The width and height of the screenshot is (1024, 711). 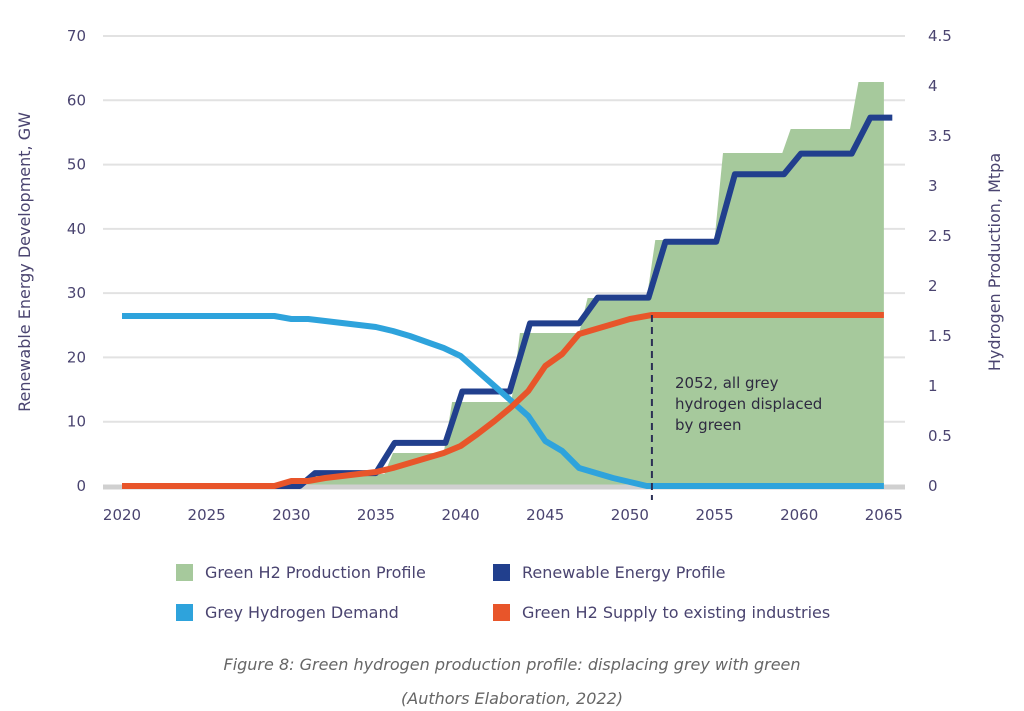 I want to click on legend-label: Renewable Energy Profile, so click(x=624, y=572).